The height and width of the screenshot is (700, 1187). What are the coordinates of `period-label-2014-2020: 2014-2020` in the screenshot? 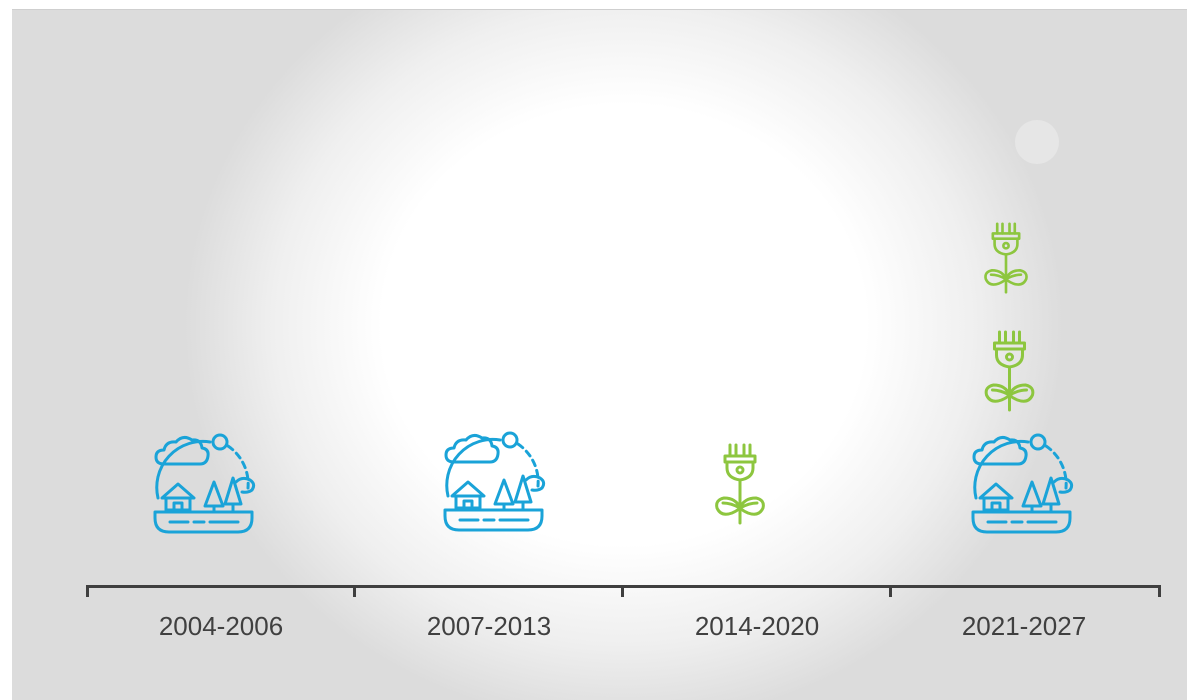 It's located at (757, 626).